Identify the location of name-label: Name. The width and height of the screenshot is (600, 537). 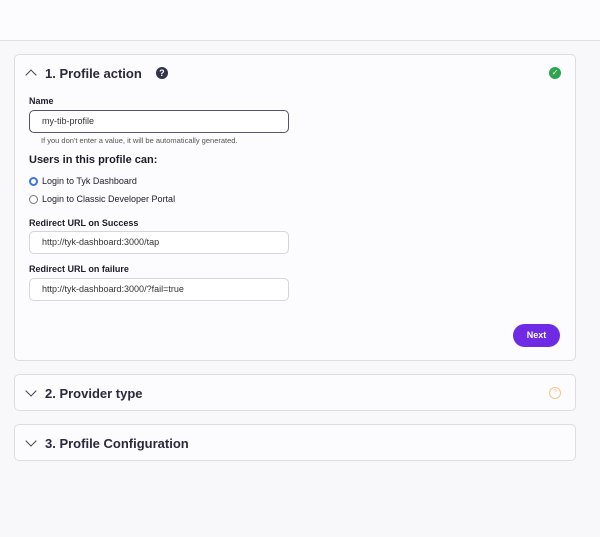
(41, 101).